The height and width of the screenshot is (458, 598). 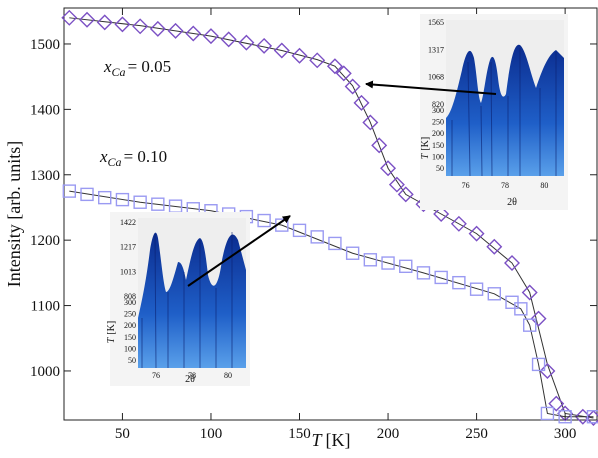 What do you see at coordinates (103, 156) in the screenshot?
I see `series-label-010-var: x` at bounding box center [103, 156].